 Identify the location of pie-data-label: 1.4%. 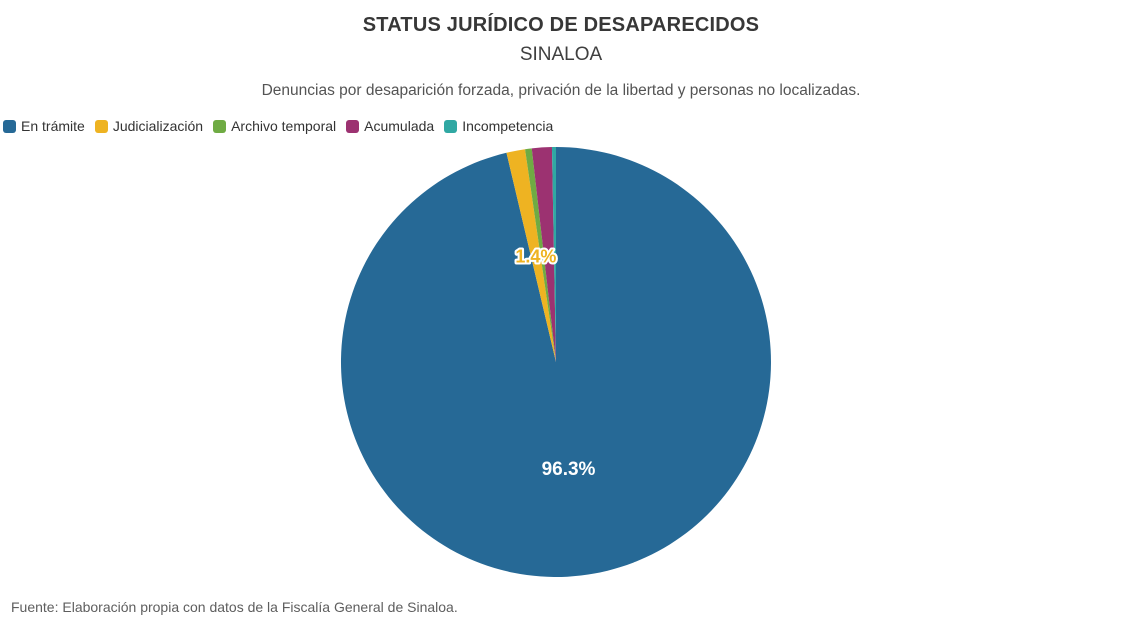
(535, 256).